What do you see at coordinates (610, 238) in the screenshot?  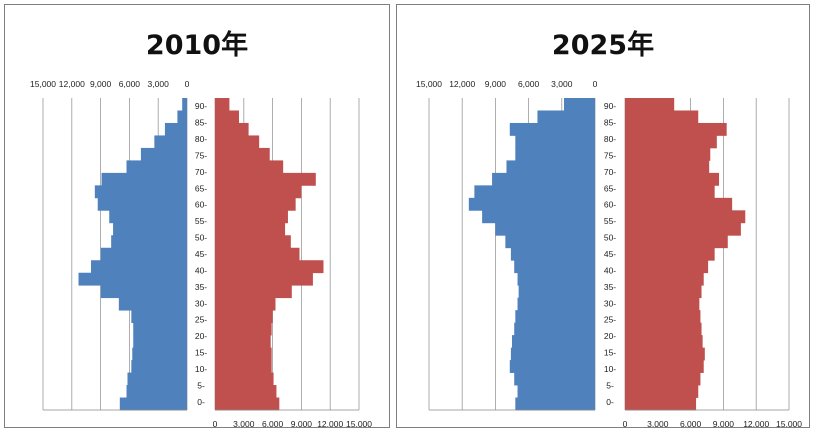 I see `age-label: 50-` at bounding box center [610, 238].